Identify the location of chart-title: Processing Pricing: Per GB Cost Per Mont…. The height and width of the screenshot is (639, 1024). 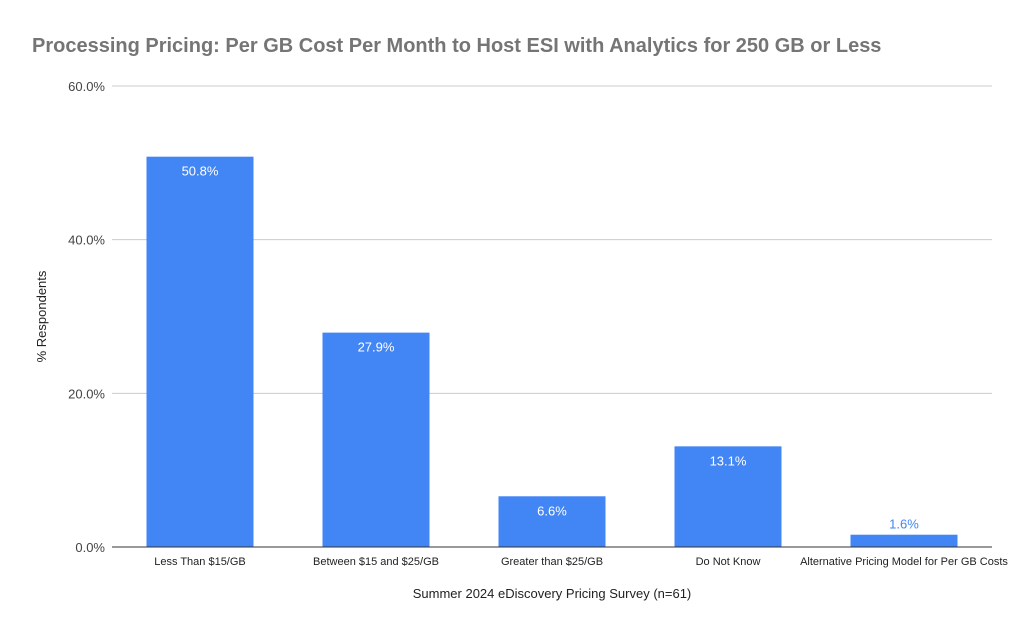
(456, 46).